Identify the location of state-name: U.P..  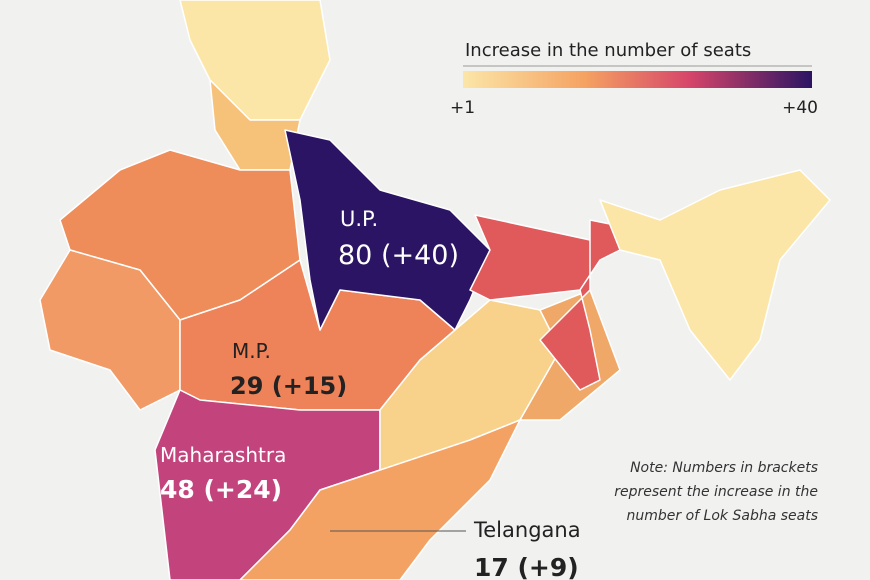
(359, 219).